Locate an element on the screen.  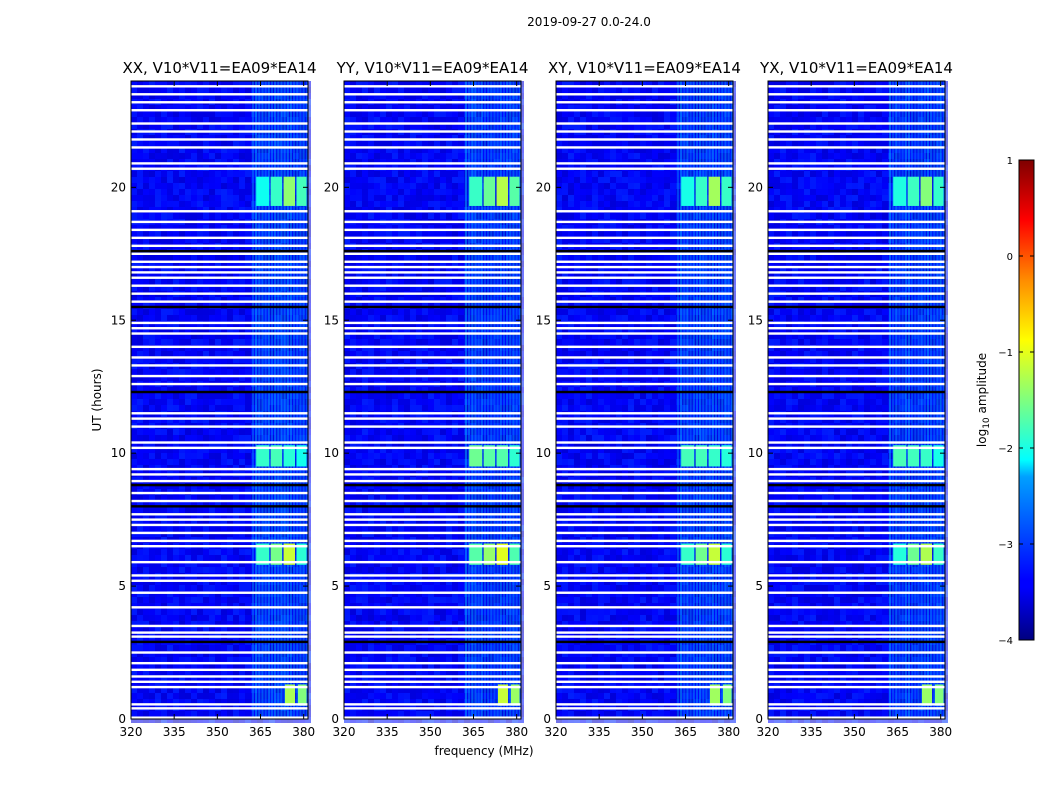
colorbar-ticks: 1 0 −1 −2 −3 −4 is located at coordinates (1016, 401).